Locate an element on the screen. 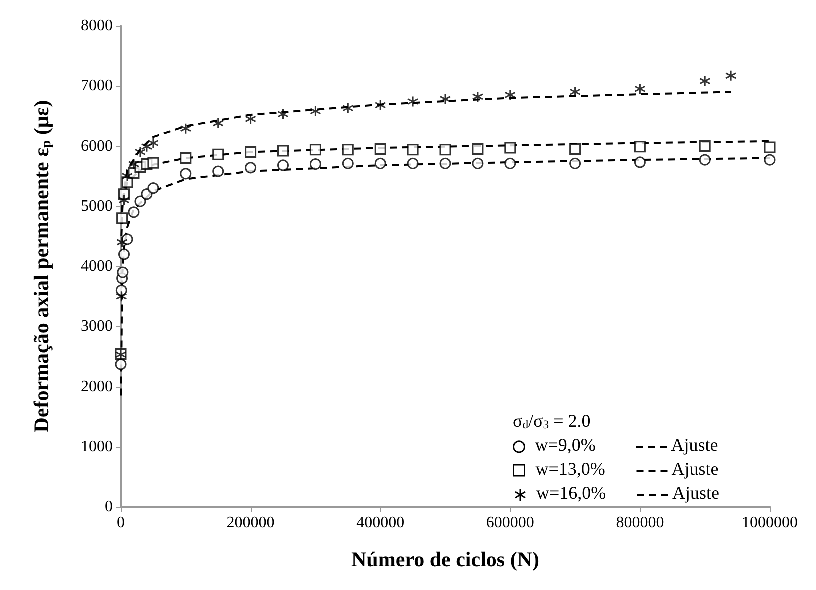  x-tick-label: 600000 is located at coordinates (510, 523).